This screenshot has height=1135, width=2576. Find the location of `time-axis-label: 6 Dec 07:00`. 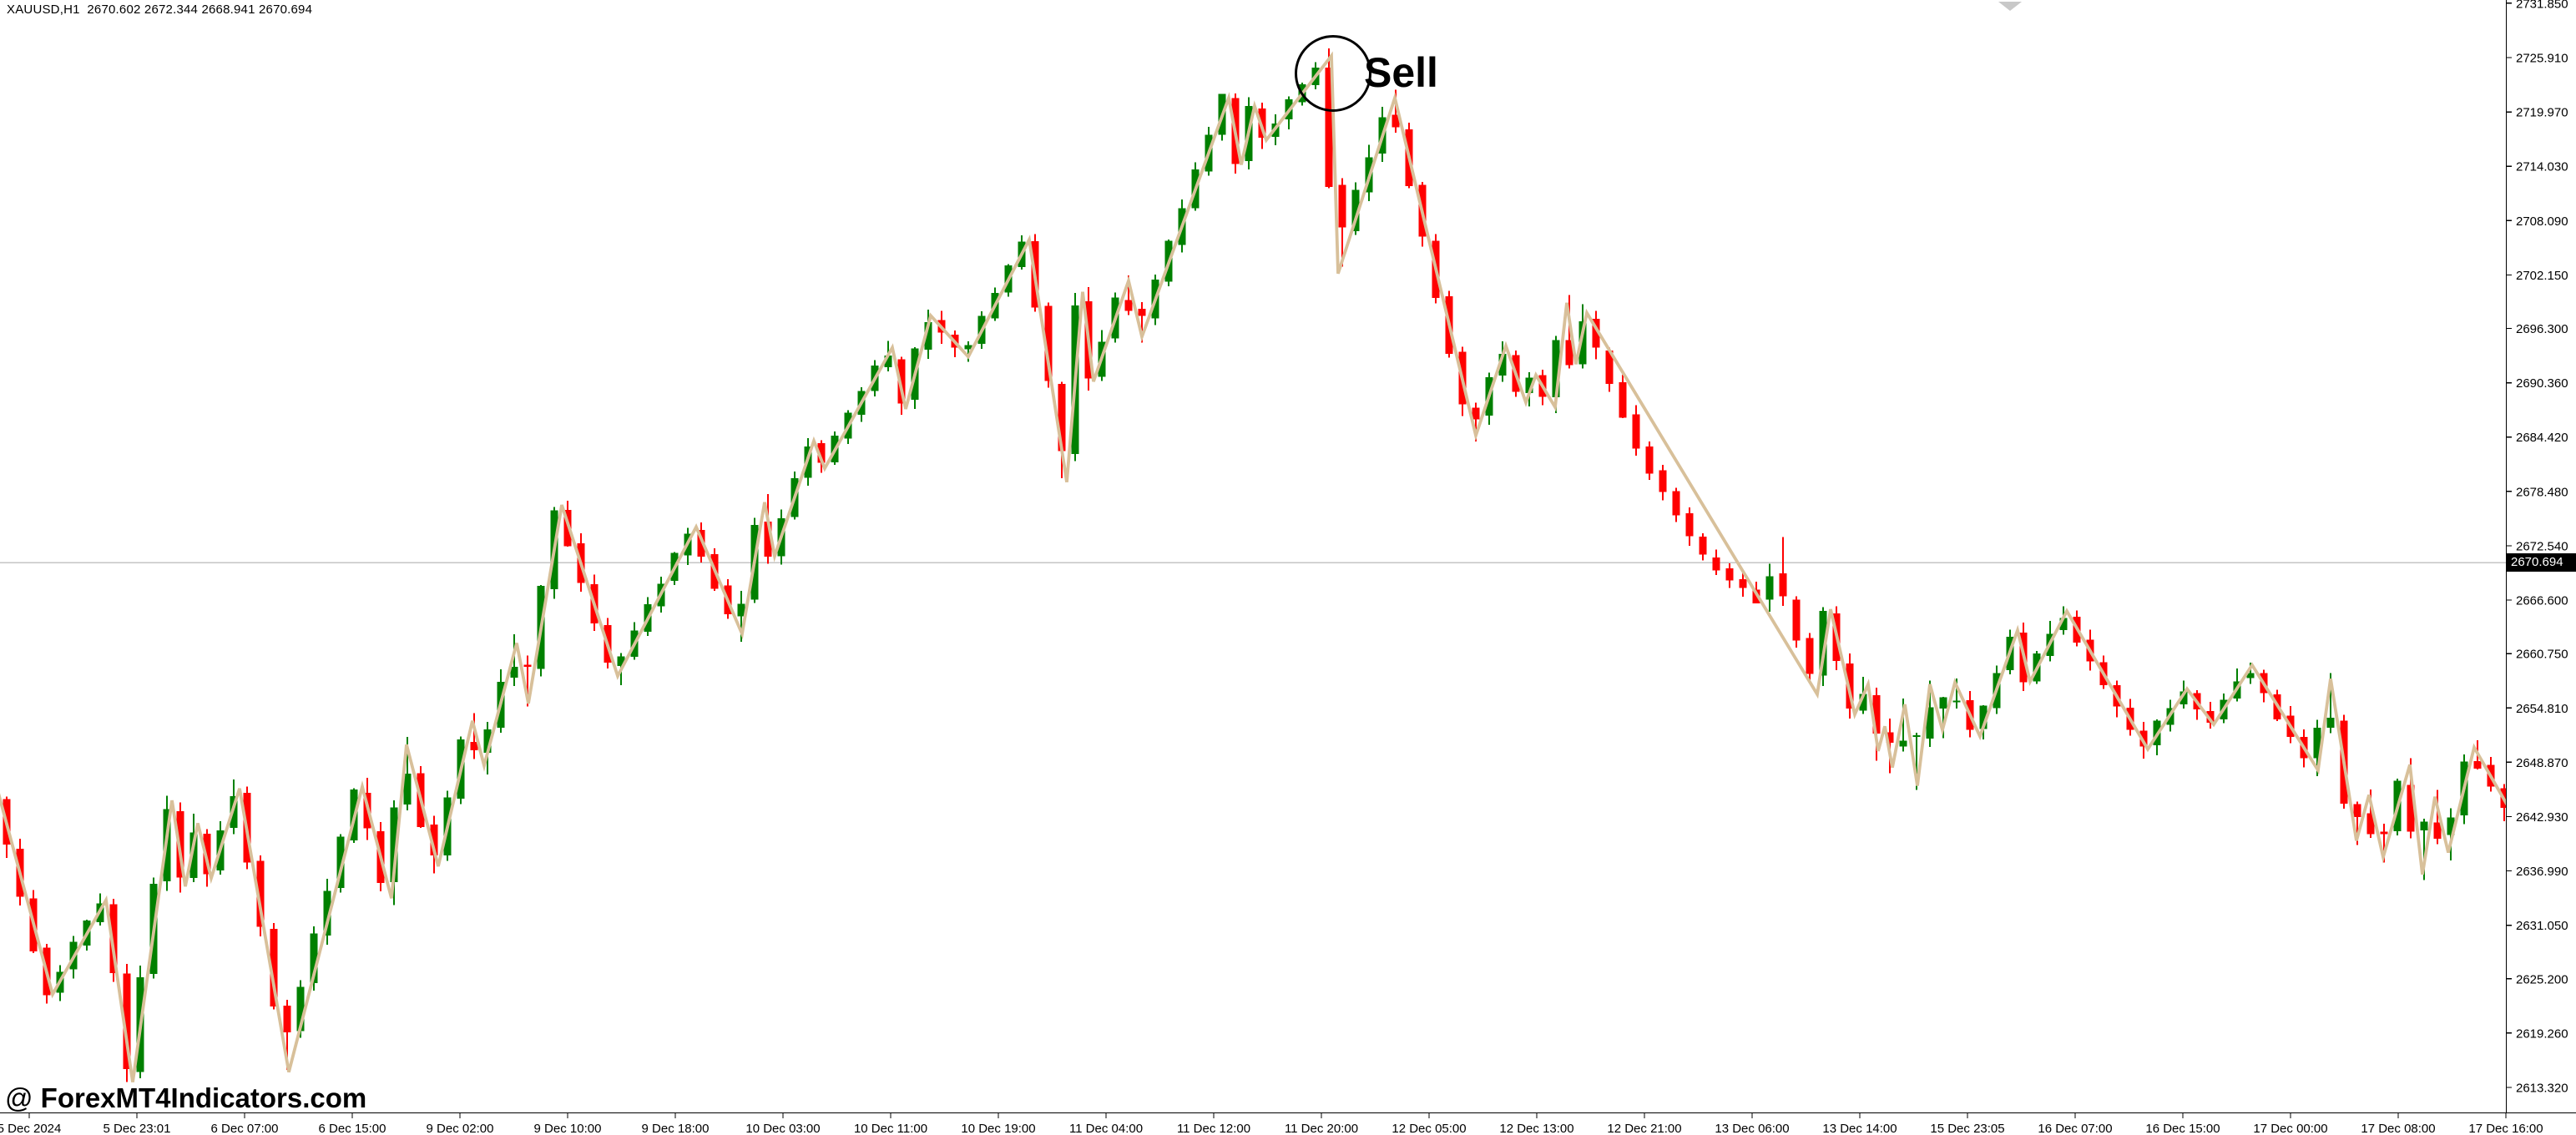

time-axis-label: 6 Dec 07:00 is located at coordinates (245, 1128).